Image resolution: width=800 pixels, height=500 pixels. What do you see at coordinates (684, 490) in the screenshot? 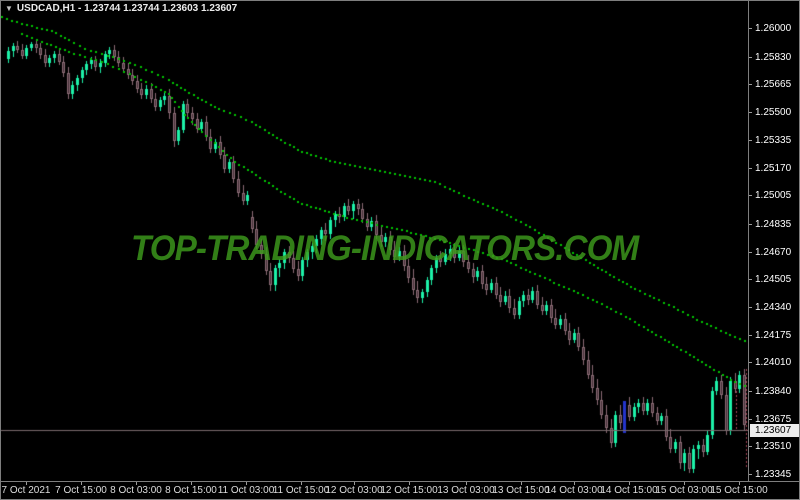
I see `time-axis-label: 15 Oct 03:00` at bounding box center [684, 490].